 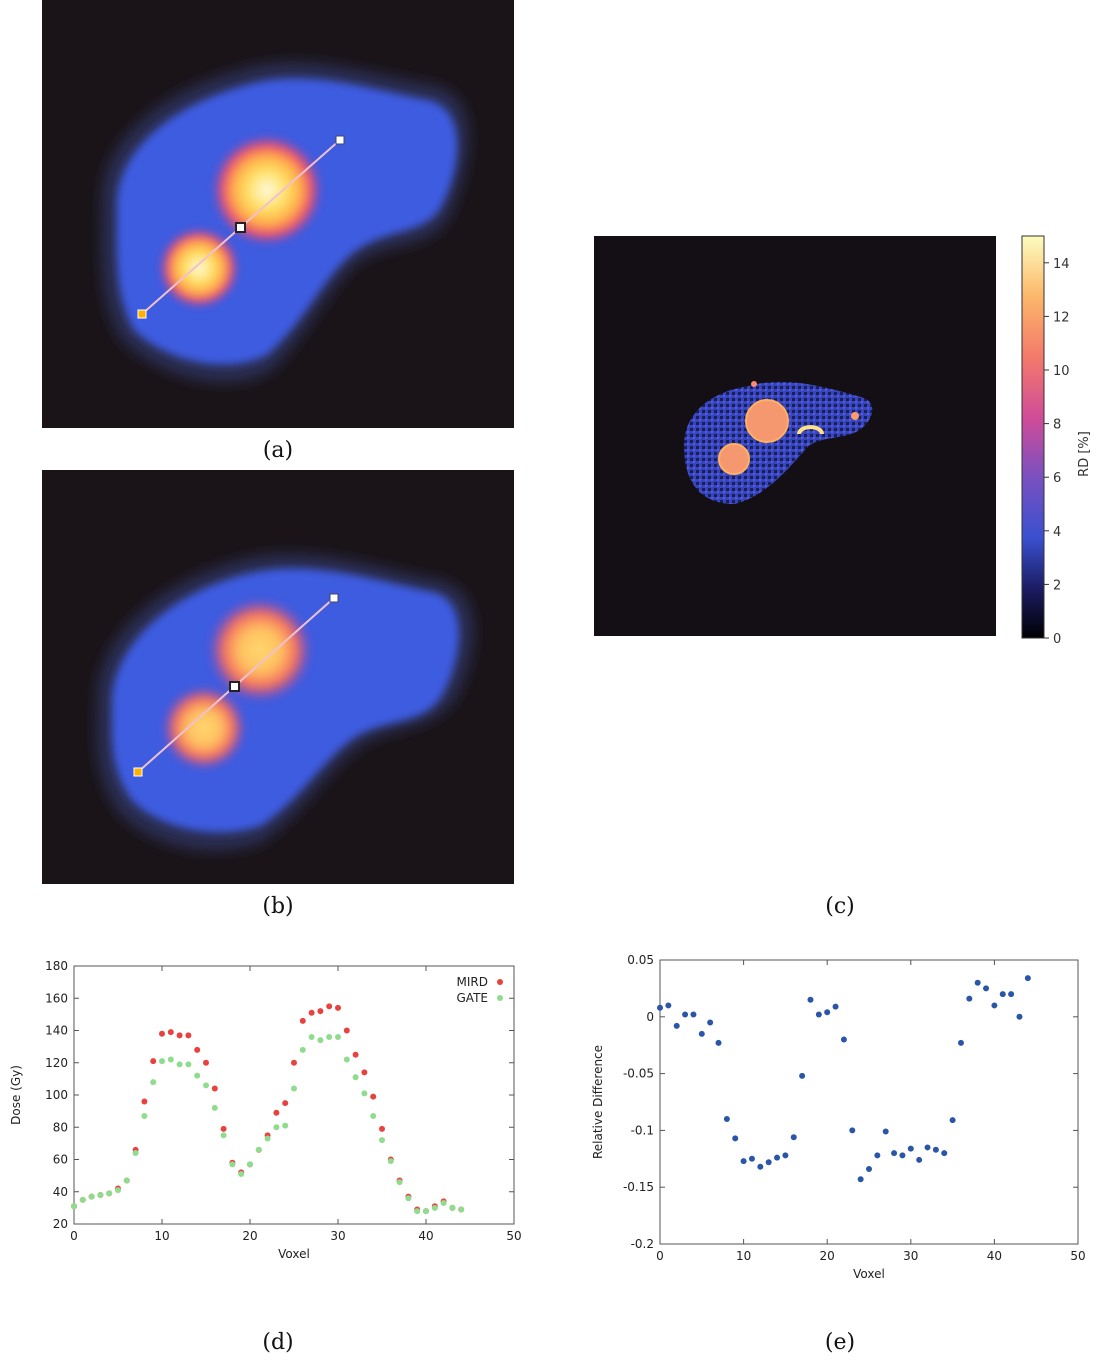 I want to click on legend-marker, so click(x=500, y=998).